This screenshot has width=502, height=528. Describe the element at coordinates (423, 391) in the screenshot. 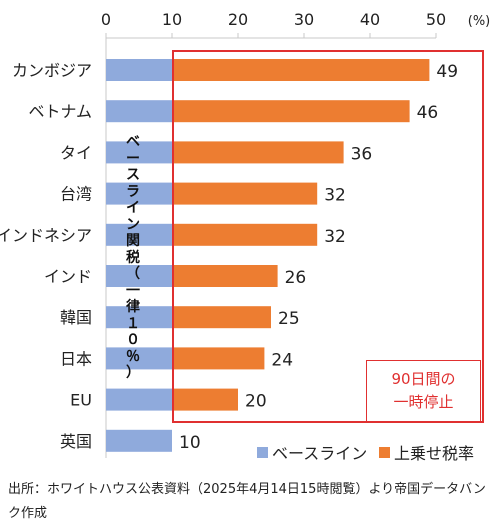

I see `pause-note: 90日間の 一時停止` at that location.